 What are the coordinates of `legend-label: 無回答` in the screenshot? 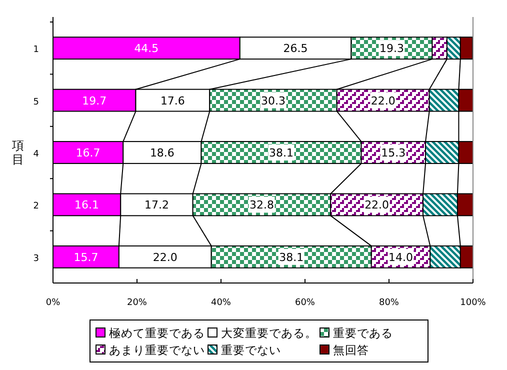 It's located at (351, 350).